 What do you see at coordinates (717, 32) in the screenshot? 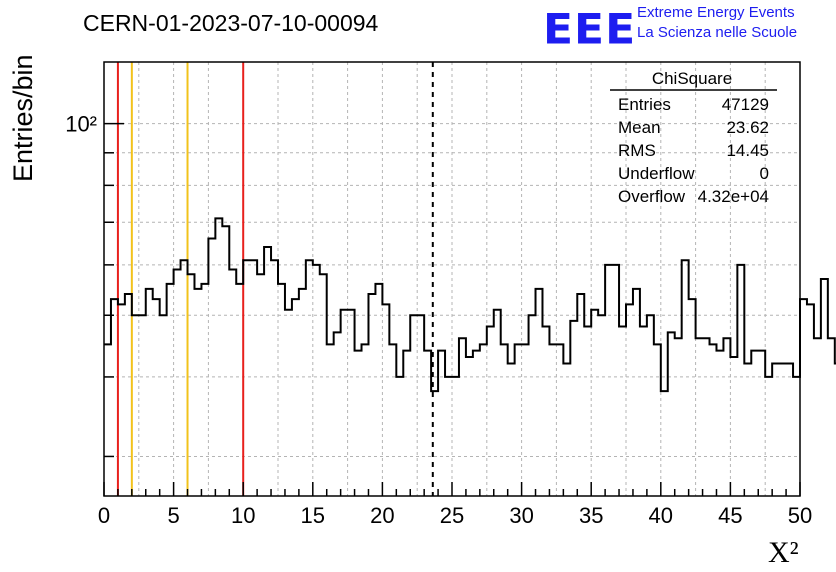
I see `logo-caption-line2: La Scienza nelle Scuole` at bounding box center [717, 32].